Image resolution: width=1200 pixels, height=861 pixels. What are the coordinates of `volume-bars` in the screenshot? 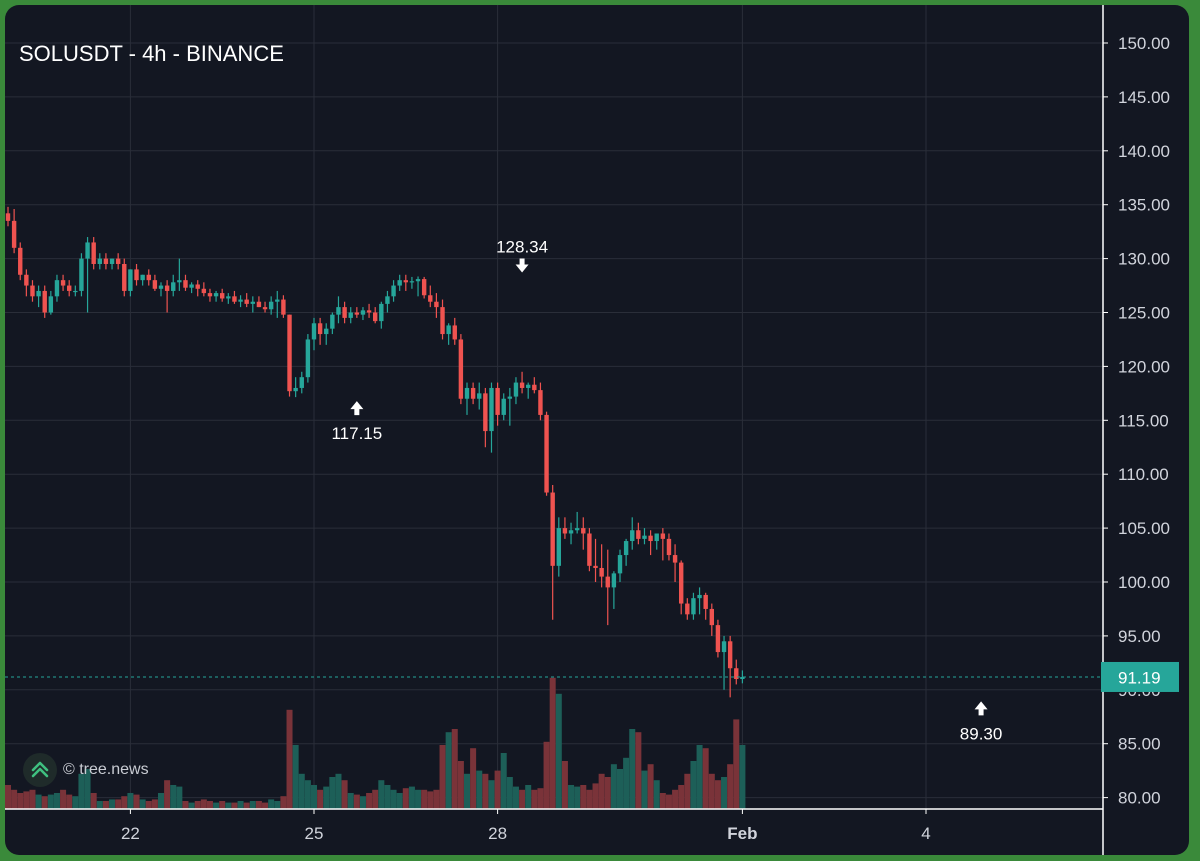 It's located at (375, 743).